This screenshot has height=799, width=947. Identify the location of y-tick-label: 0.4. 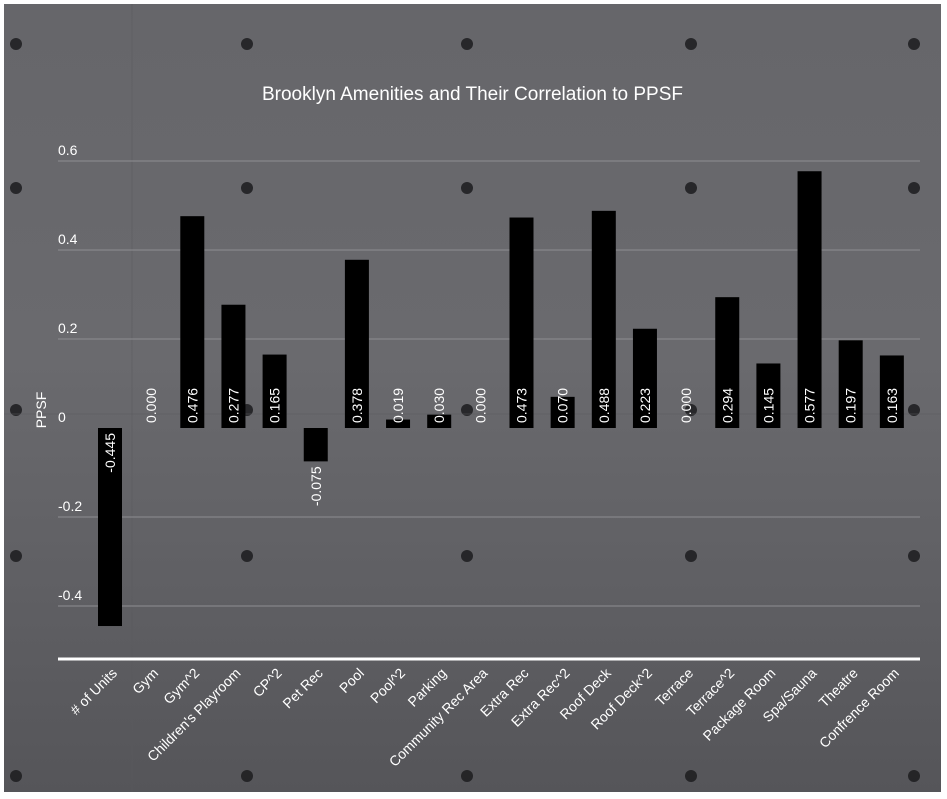
(68, 239).